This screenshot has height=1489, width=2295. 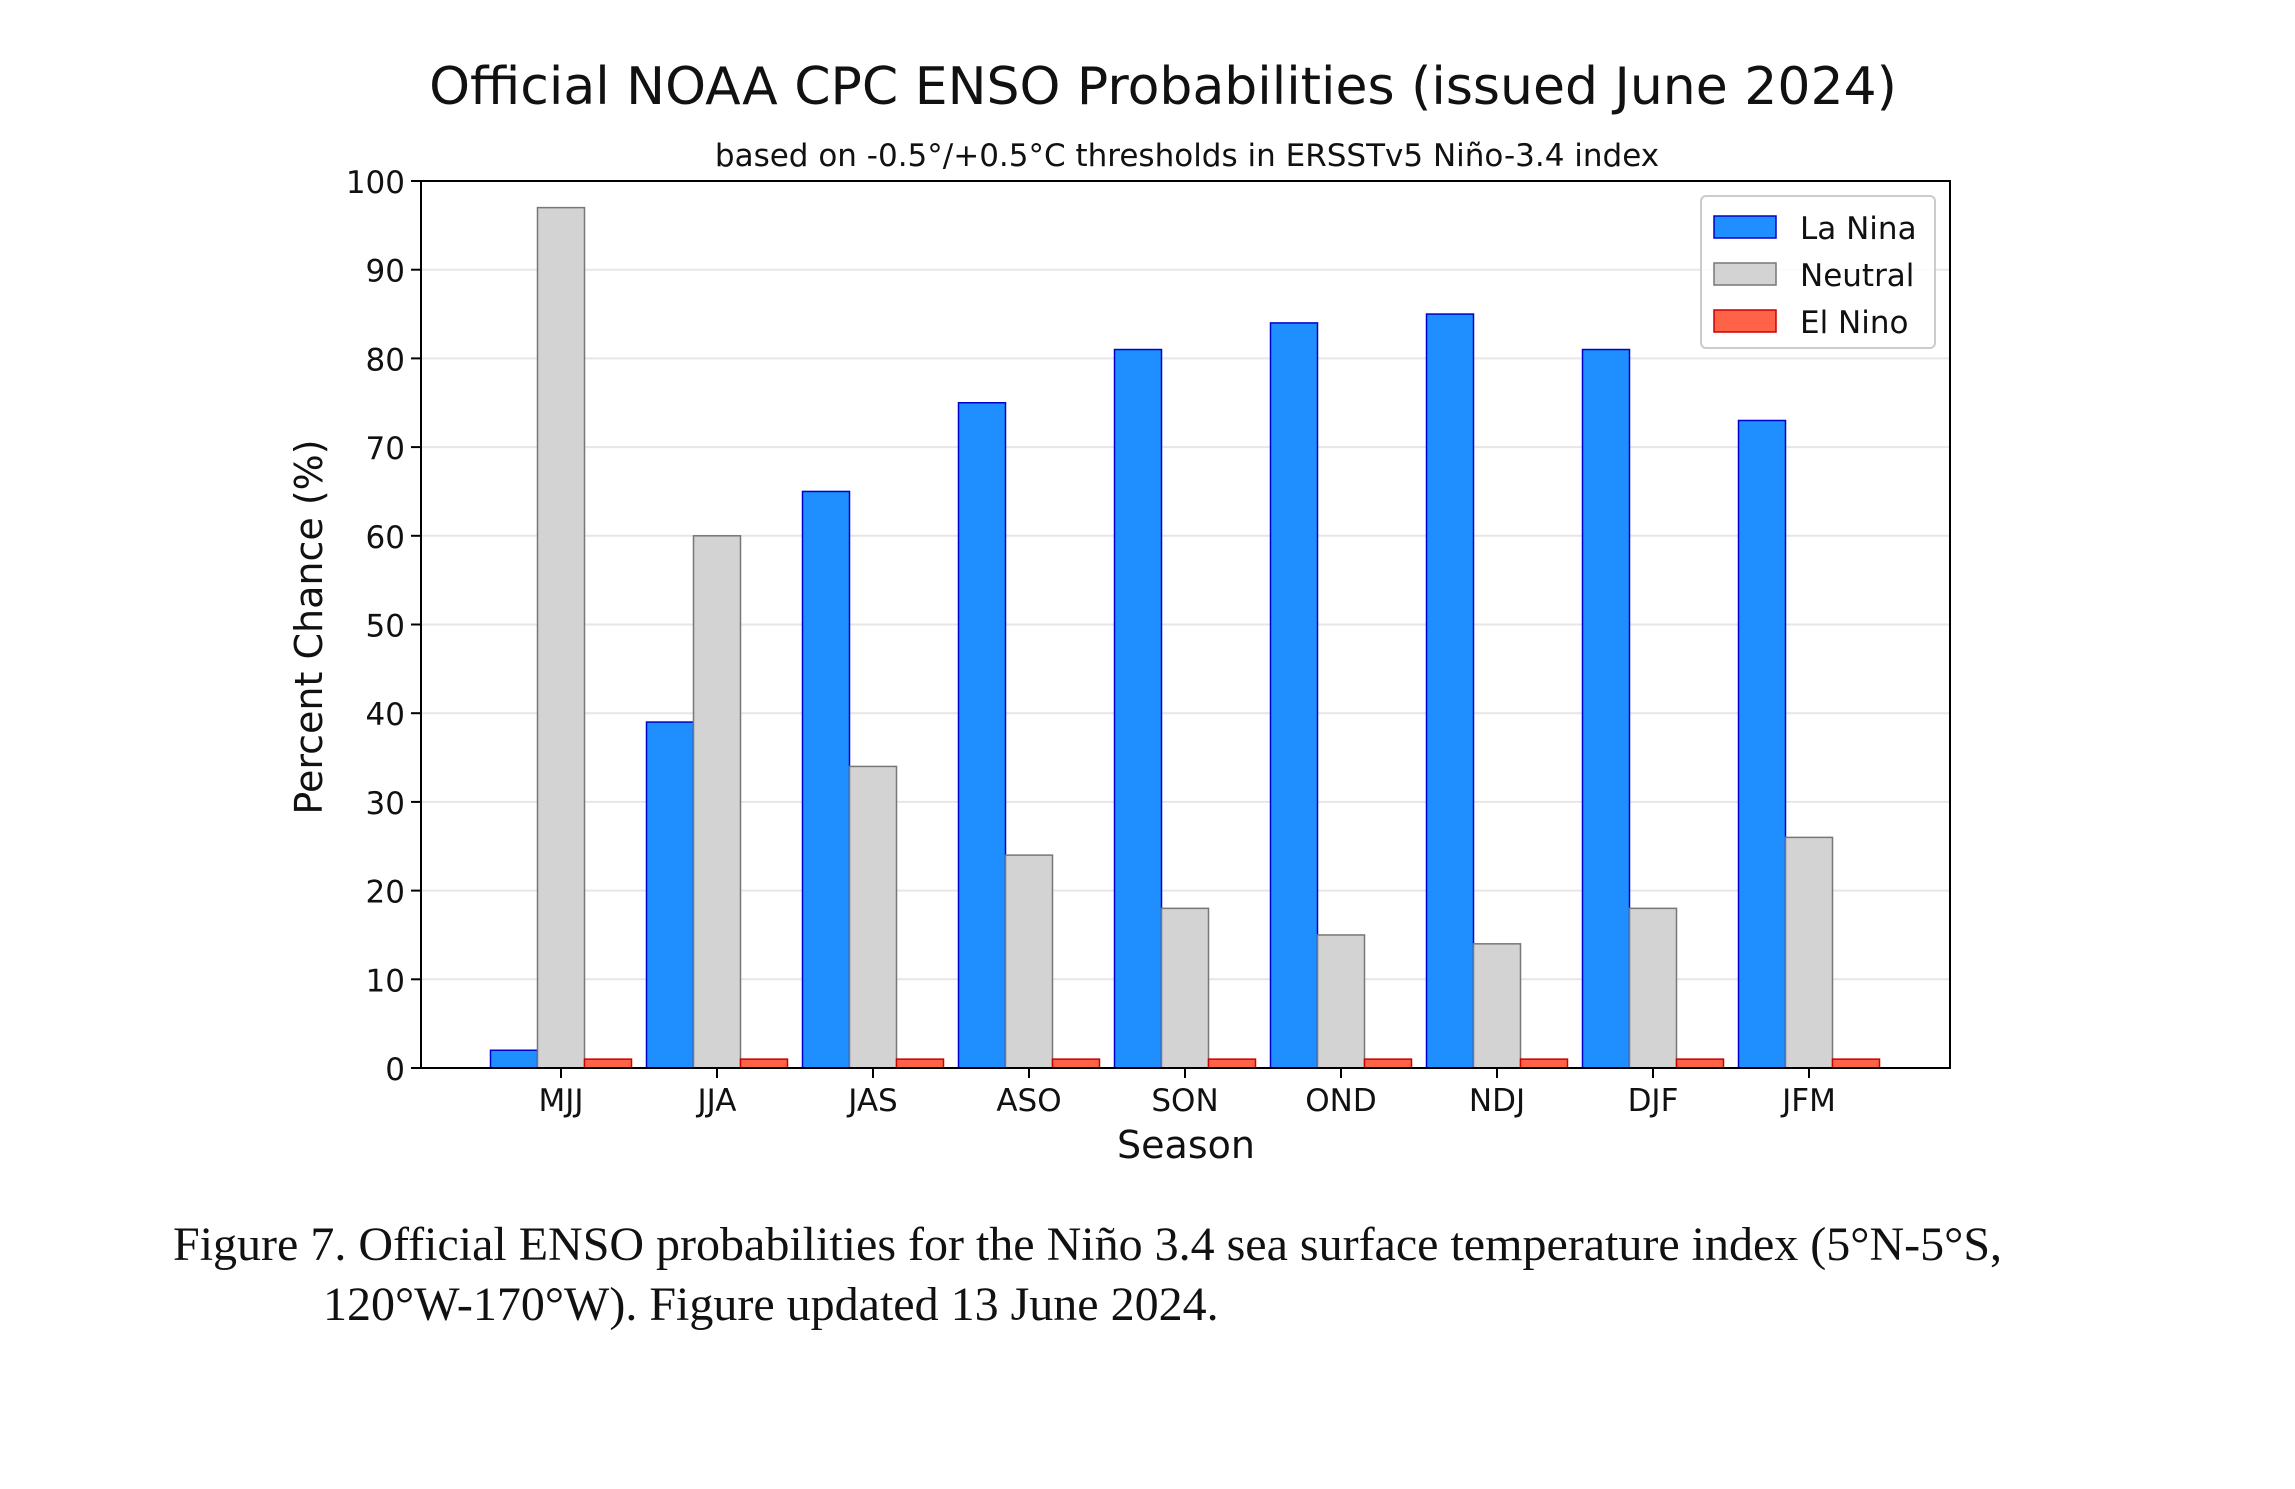 I want to click on bar-neutral-djf, so click(x=1653, y=988).